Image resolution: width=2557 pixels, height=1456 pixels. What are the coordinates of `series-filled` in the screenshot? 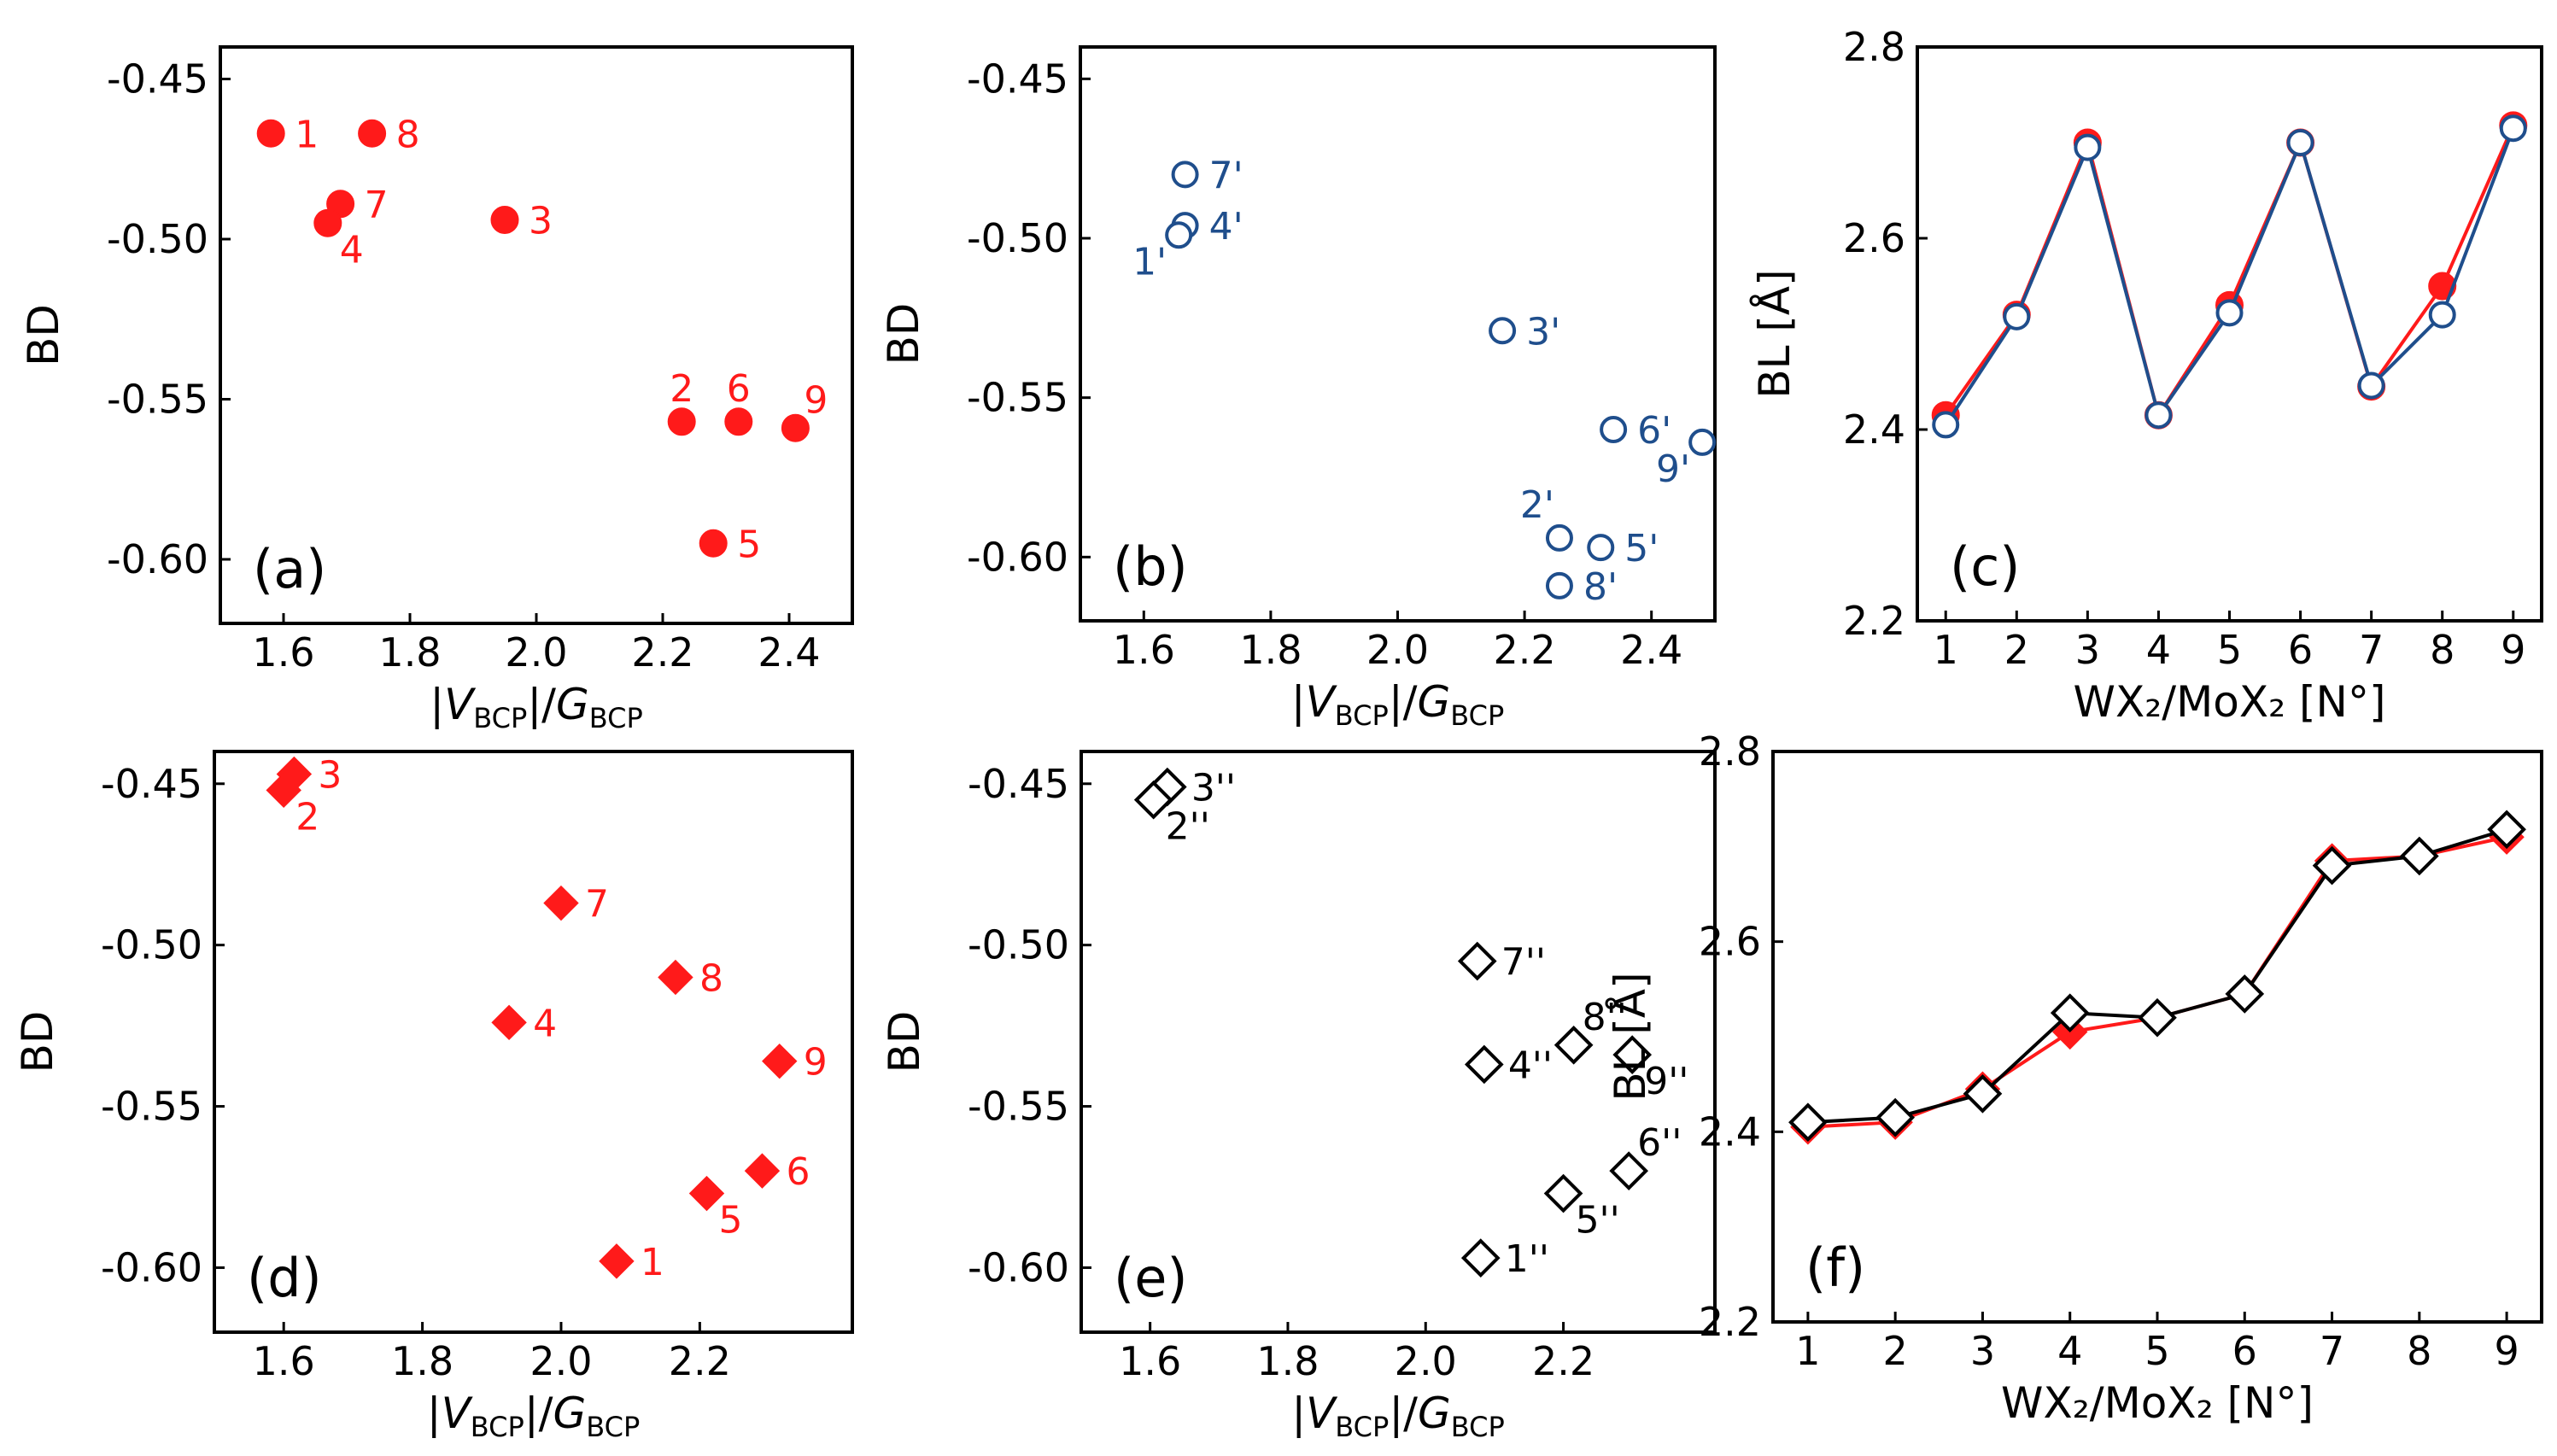 It's located at (2229, 271).